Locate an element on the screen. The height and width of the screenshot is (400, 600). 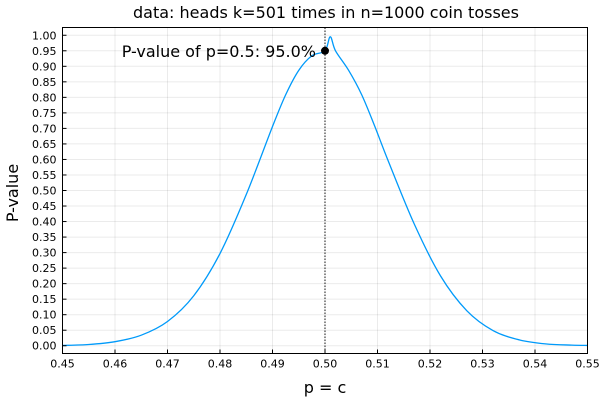
x-tick-label: 0.46 is located at coordinates (115, 364).